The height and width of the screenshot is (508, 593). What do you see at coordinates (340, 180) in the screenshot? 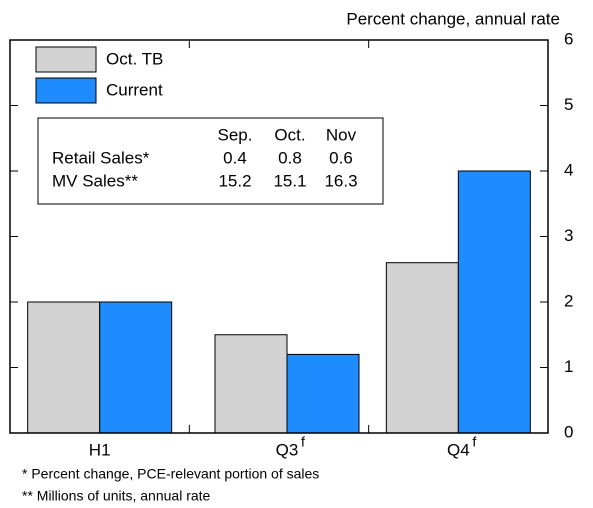
I see `table-cell: 16.3` at bounding box center [340, 180].